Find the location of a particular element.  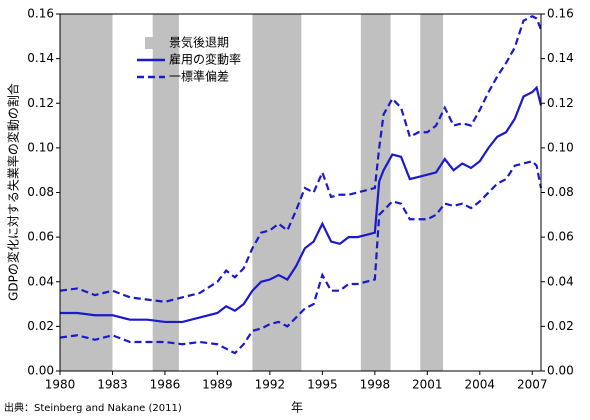

x-tick-label: 1989 is located at coordinates (217, 385).